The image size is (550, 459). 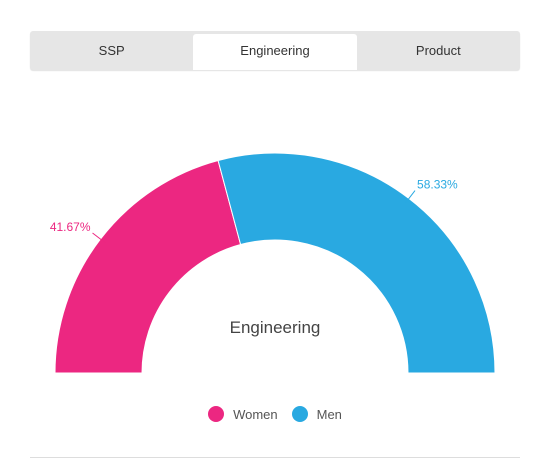 What do you see at coordinates (255, 414) in the screenshot?
I see `legend-label-women: Women` at bounding box center [255, 414].